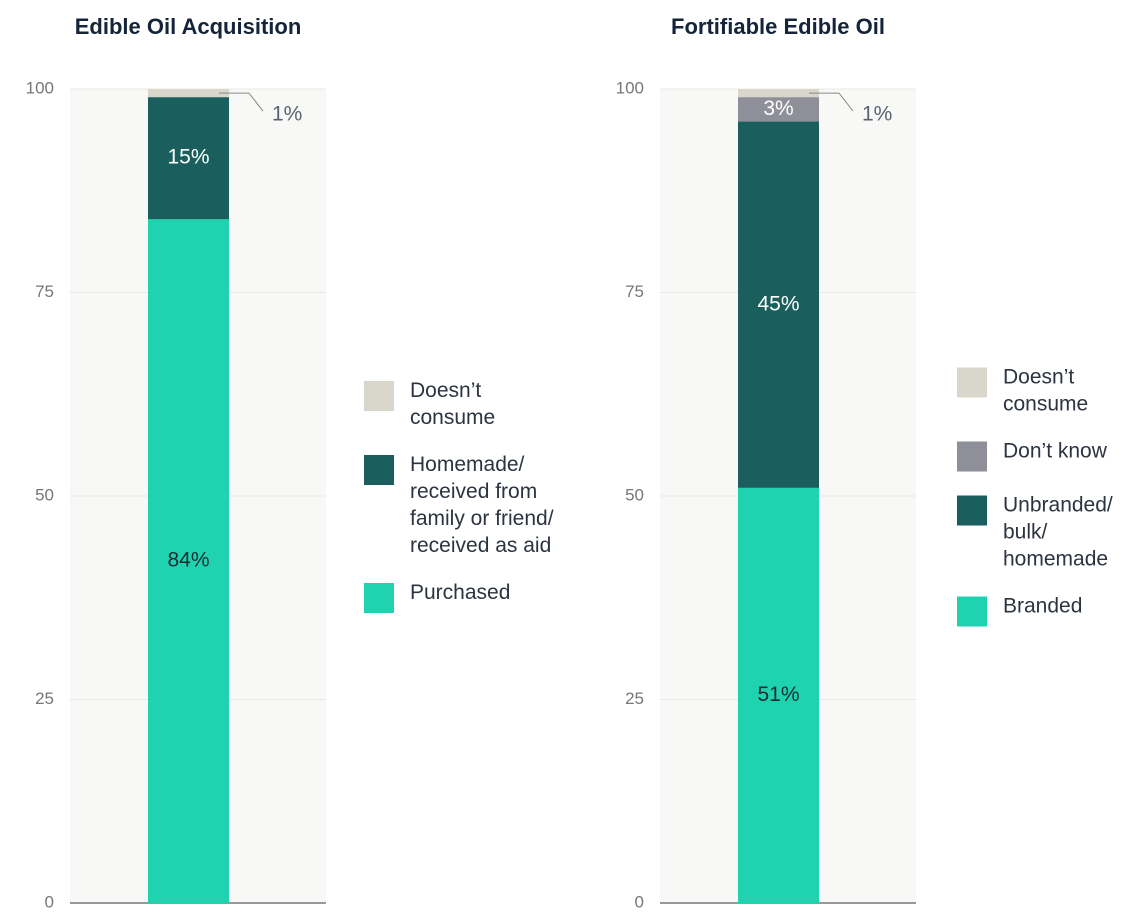  I want to click on legend-item: Don’t know, so click(1035, 456).